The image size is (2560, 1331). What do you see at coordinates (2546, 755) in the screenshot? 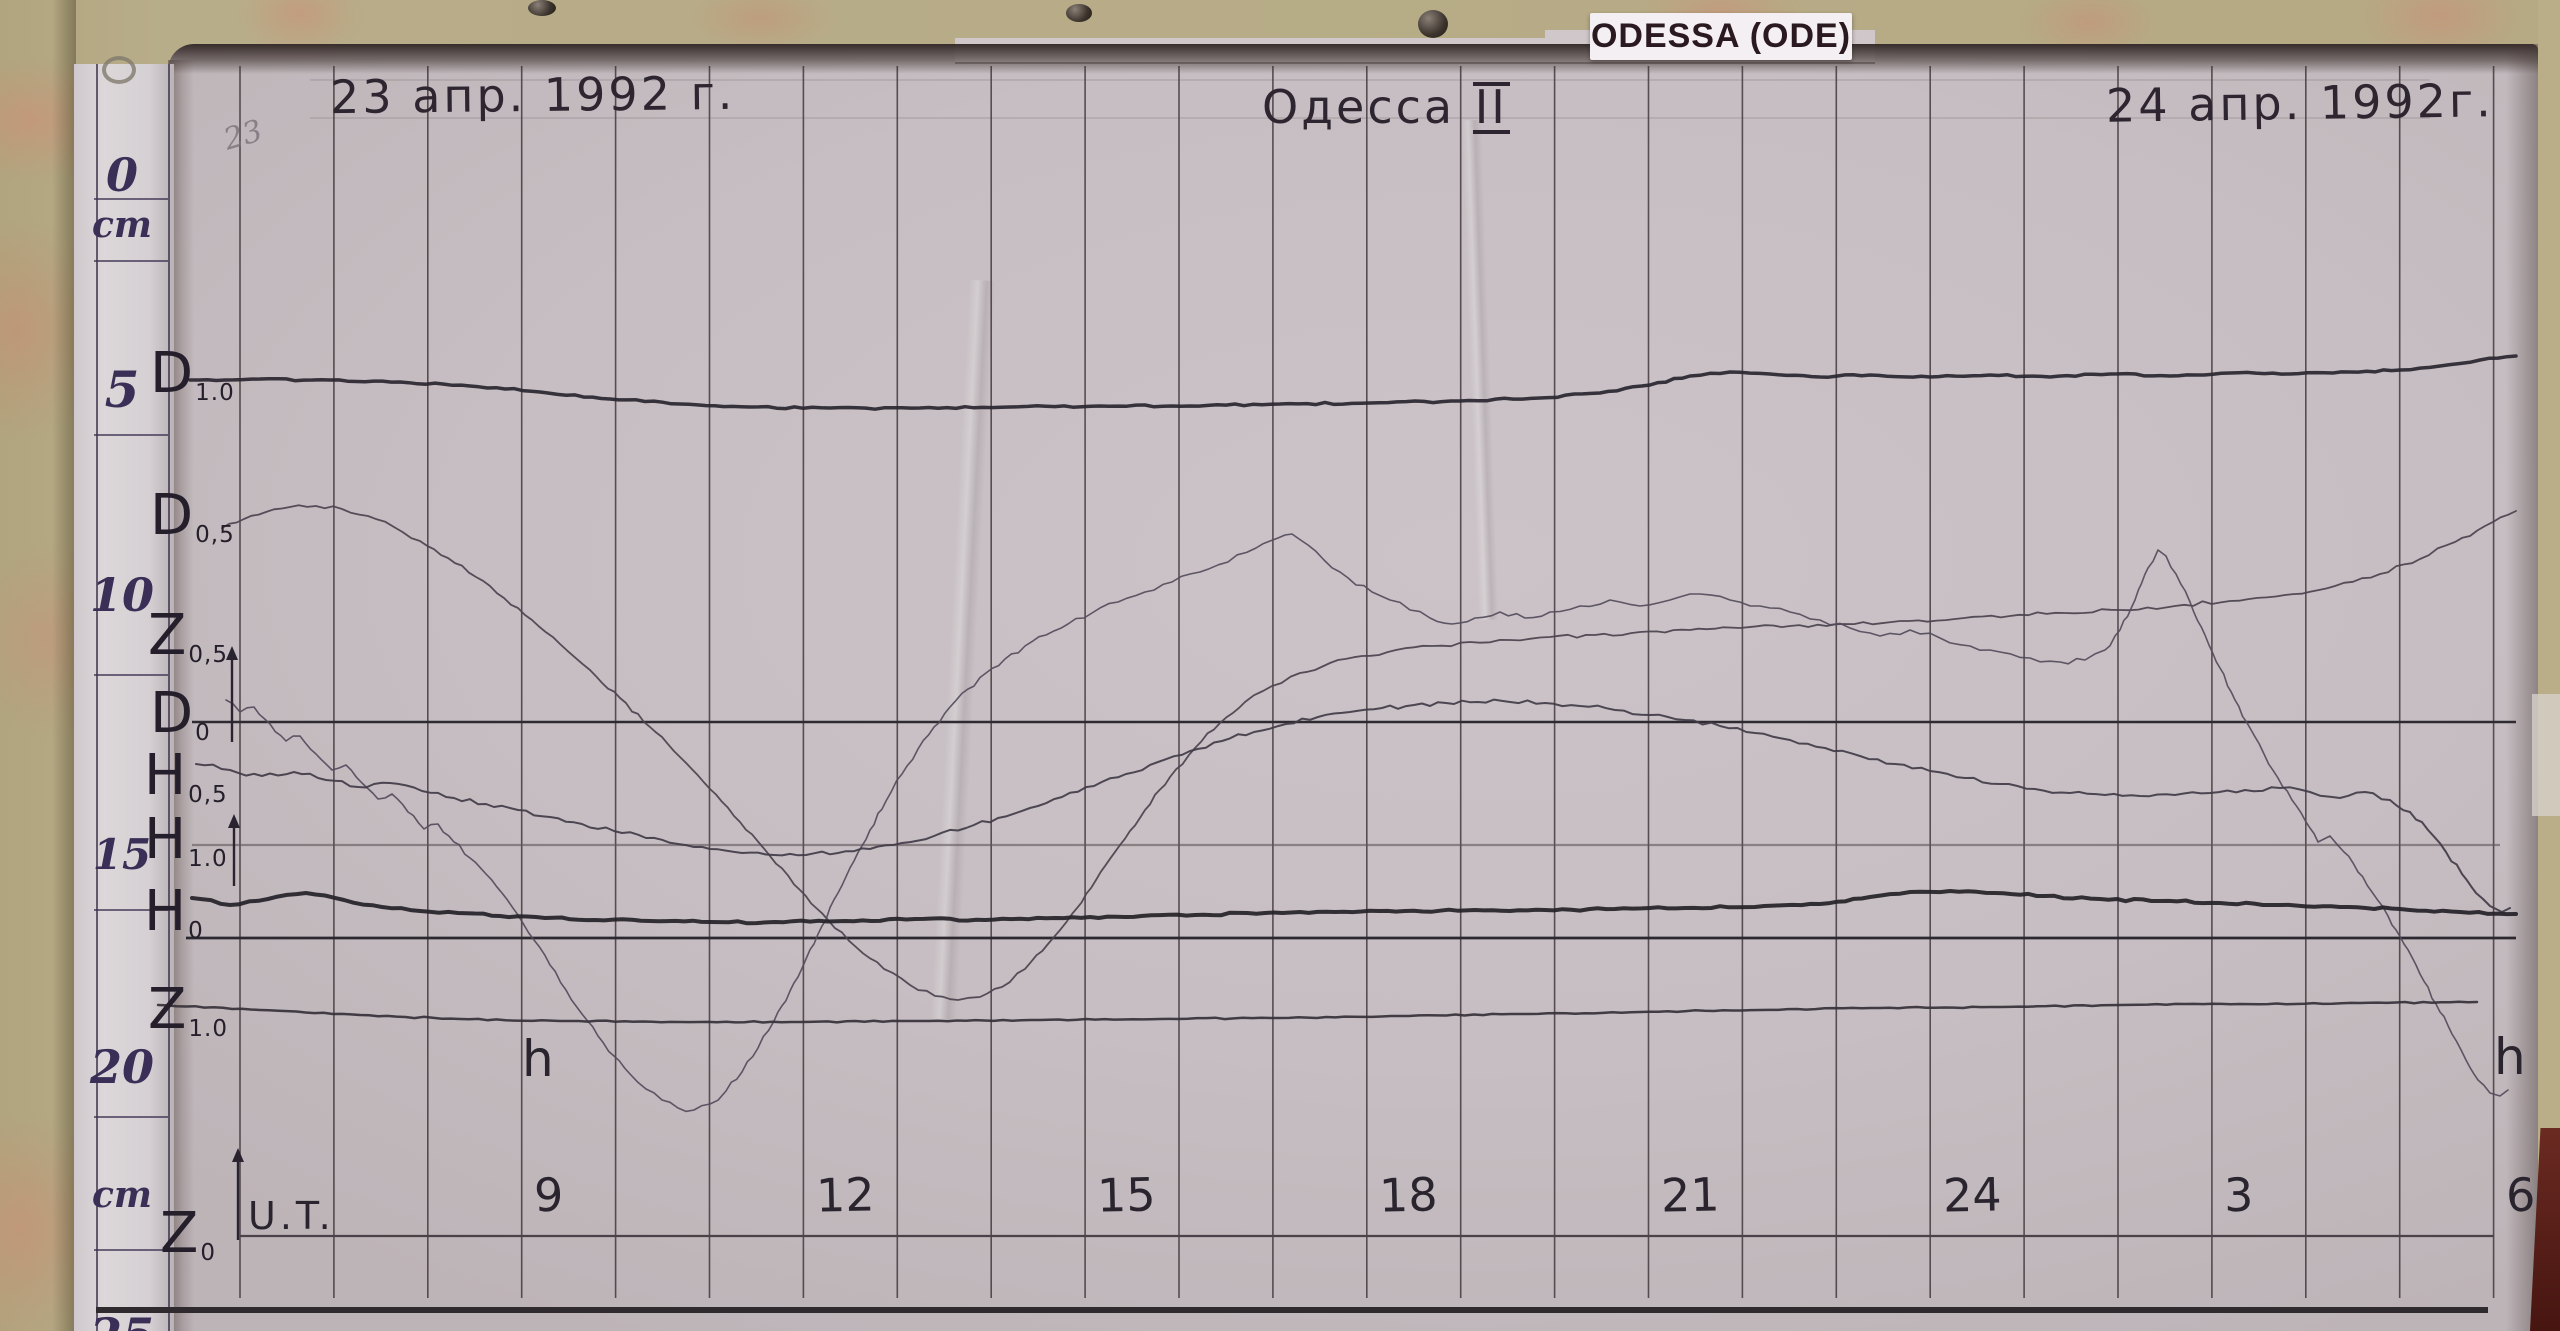
I see `wall-gap-highlight` at bounding box center [2546, 755].